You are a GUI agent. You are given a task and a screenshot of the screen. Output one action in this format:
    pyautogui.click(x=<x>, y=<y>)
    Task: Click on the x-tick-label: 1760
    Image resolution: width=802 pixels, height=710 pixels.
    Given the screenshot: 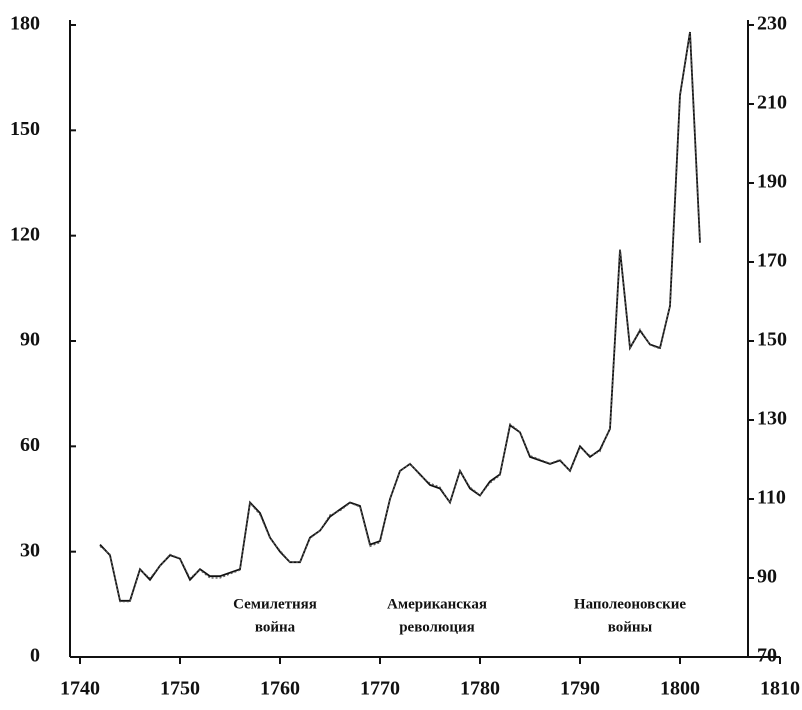 What is the action you would take?
    pyautogui.click(x=280, y=689)
    